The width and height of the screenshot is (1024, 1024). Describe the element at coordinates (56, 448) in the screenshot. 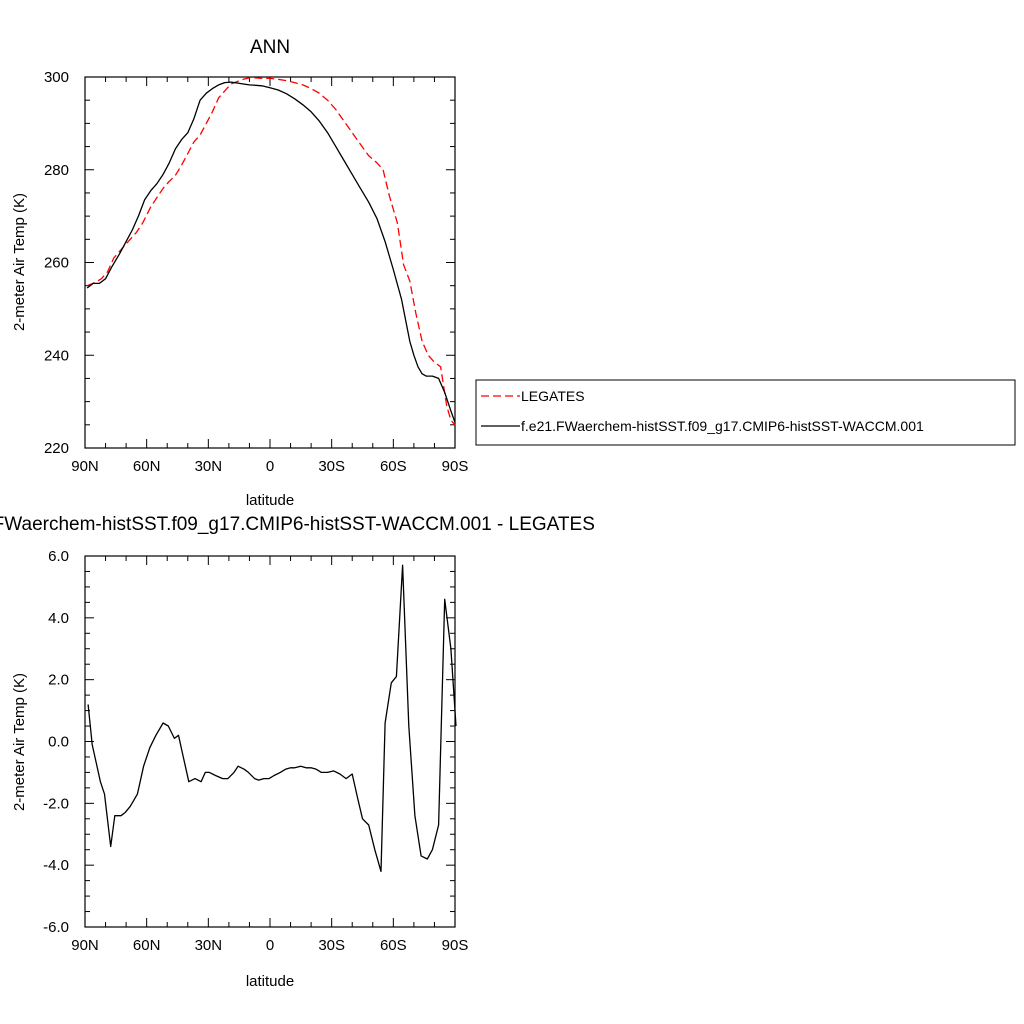

I see `top-ytick-label: 220` at that location.